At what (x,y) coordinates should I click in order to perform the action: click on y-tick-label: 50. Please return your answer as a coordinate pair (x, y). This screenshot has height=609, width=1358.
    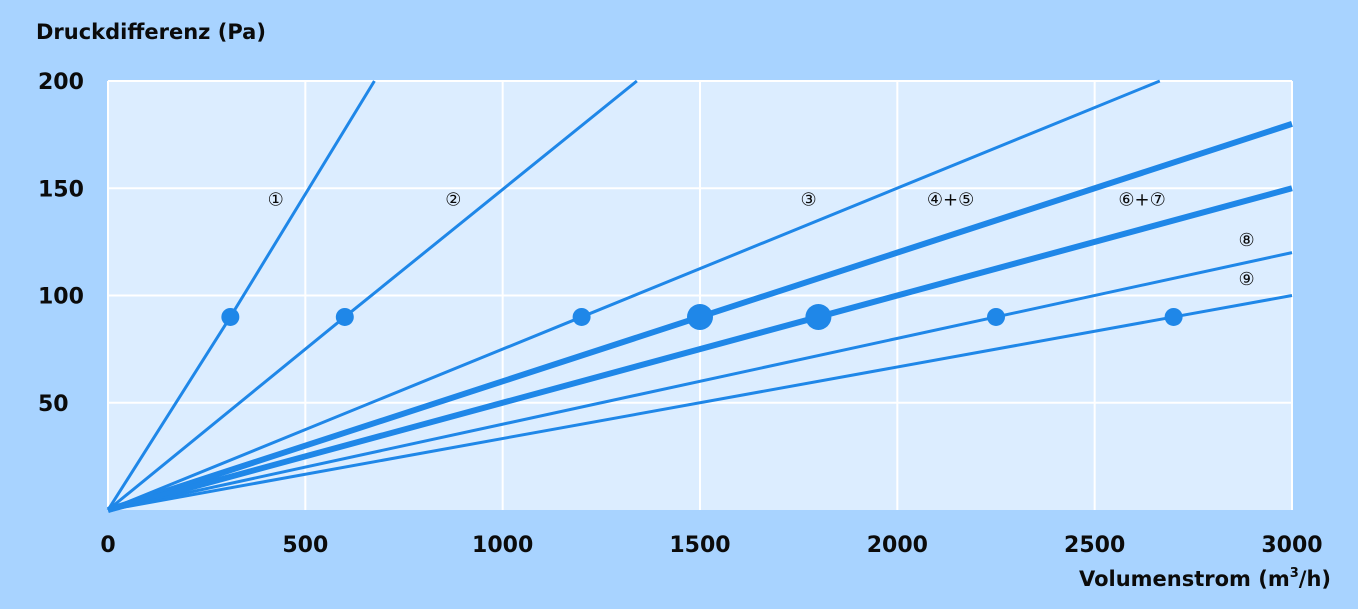
    Looking at the image, I should click on (53, 404).